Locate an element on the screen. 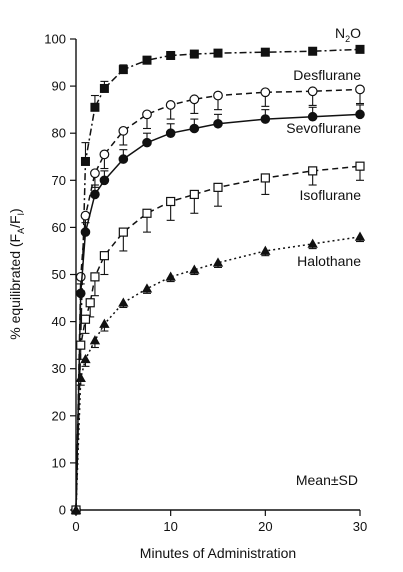  y-ticks: 0 10 20 30 40 50 60 70 80 90 100 is located at coordinates (60, 275).